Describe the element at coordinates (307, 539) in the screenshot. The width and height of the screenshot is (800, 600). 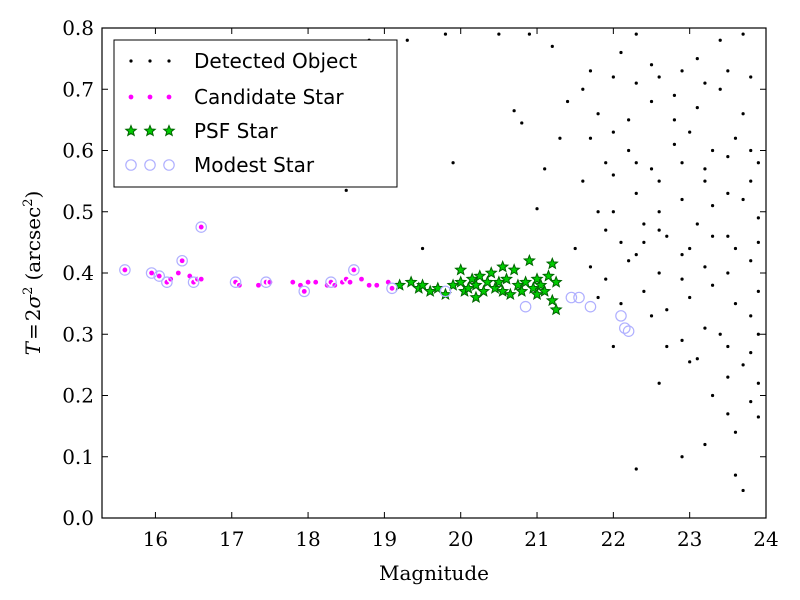
I see `x-tick-label: 18` at that location.